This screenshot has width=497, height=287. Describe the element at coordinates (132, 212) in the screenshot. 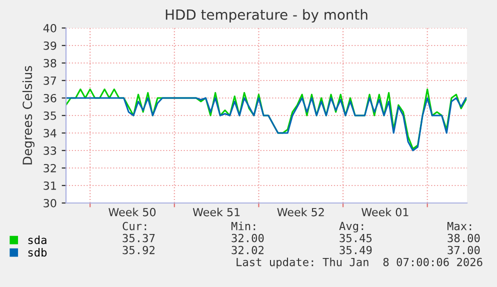

I see `x-tick-label: Week 50` at that location.